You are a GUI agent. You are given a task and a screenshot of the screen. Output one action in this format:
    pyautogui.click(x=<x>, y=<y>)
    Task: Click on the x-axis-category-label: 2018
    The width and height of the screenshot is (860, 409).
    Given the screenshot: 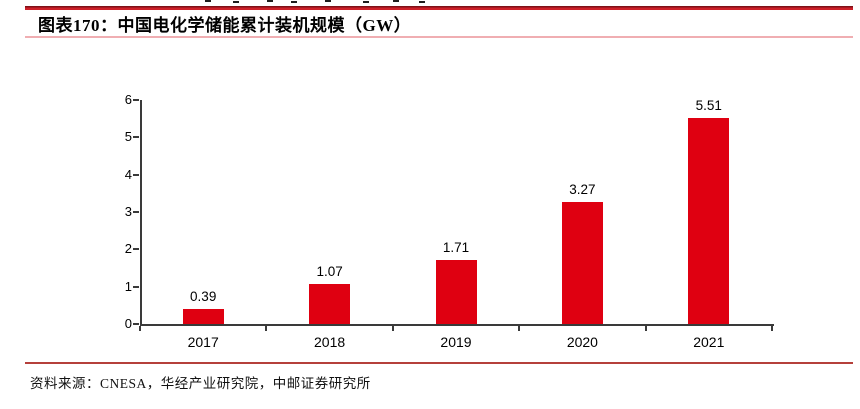 What is the action you would take?
    pyautogui.click(x=330, y=342)
    